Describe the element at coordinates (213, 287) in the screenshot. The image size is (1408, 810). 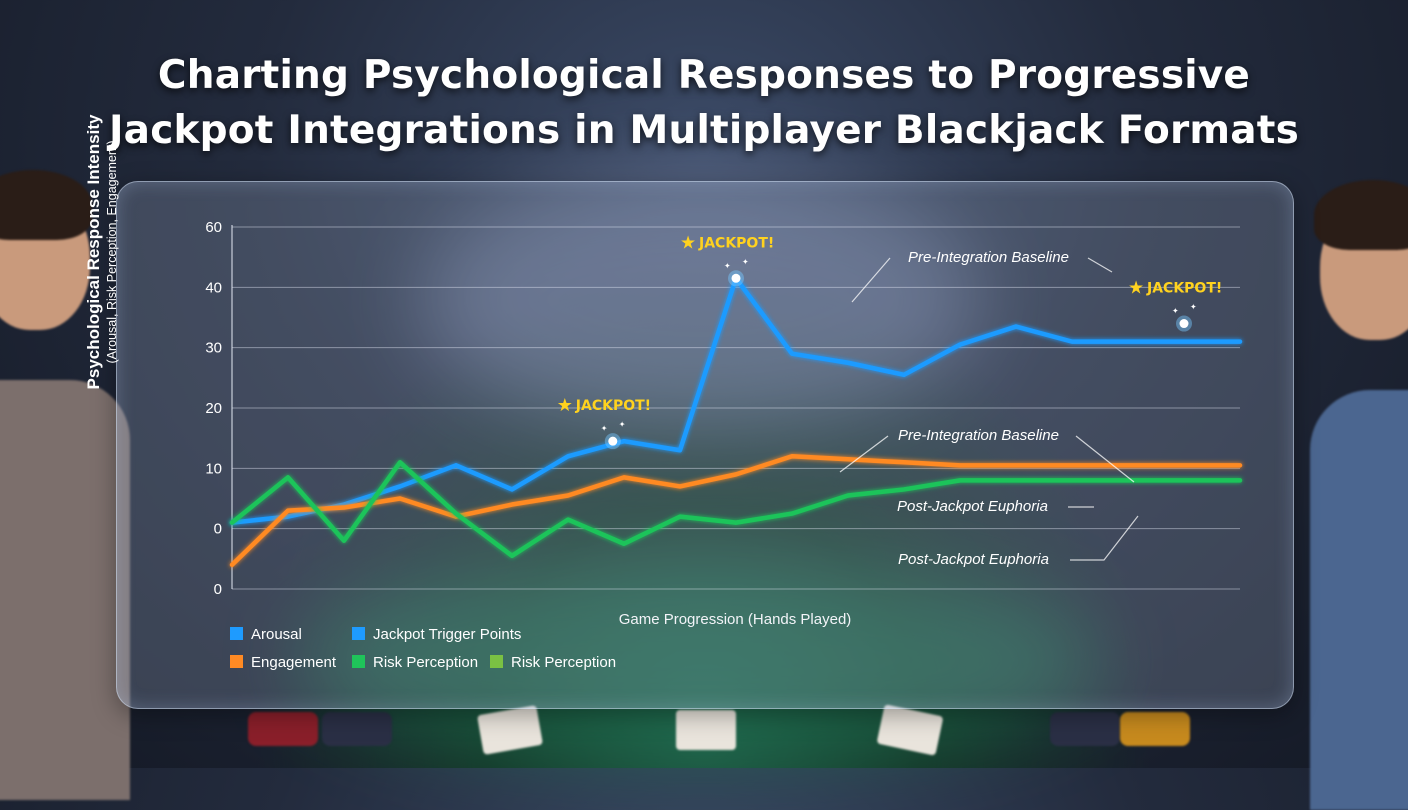
I see `y-tick-label: 40` at that location.